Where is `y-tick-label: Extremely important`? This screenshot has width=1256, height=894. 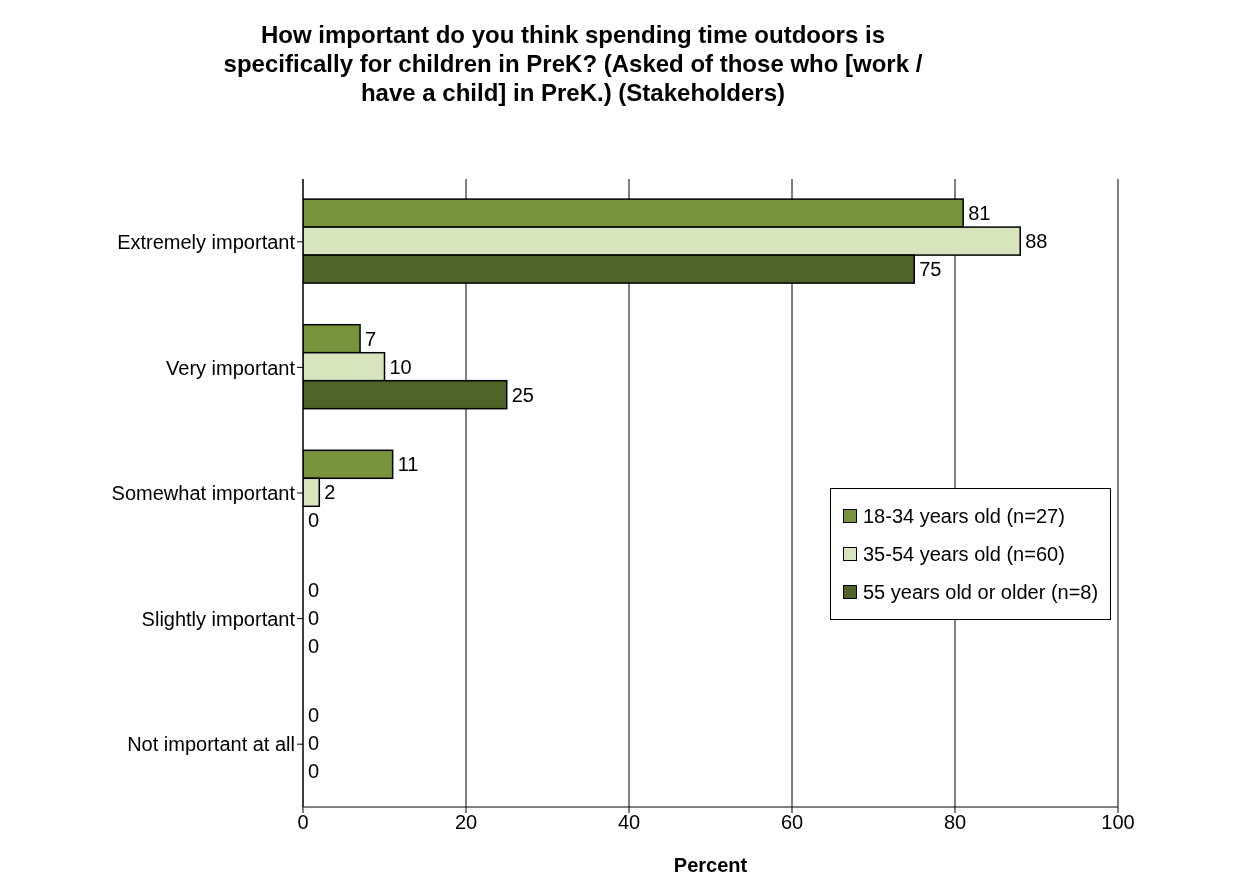
y-tick-label: Extremely important is located at coordinates (206, 241).